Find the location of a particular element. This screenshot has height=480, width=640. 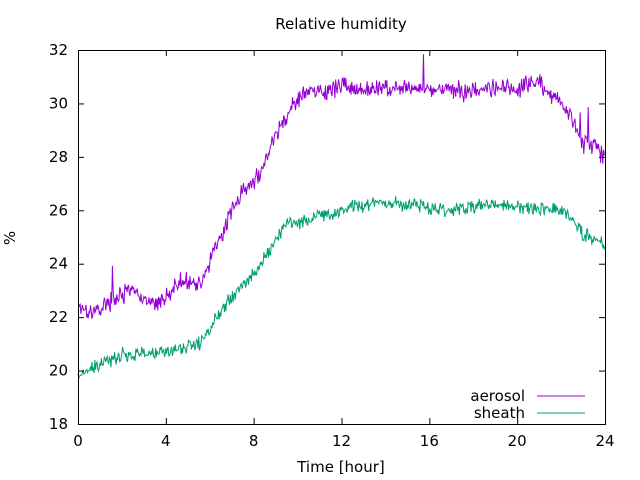

x-tick-label: 4 is located at coordinates (166, 441).